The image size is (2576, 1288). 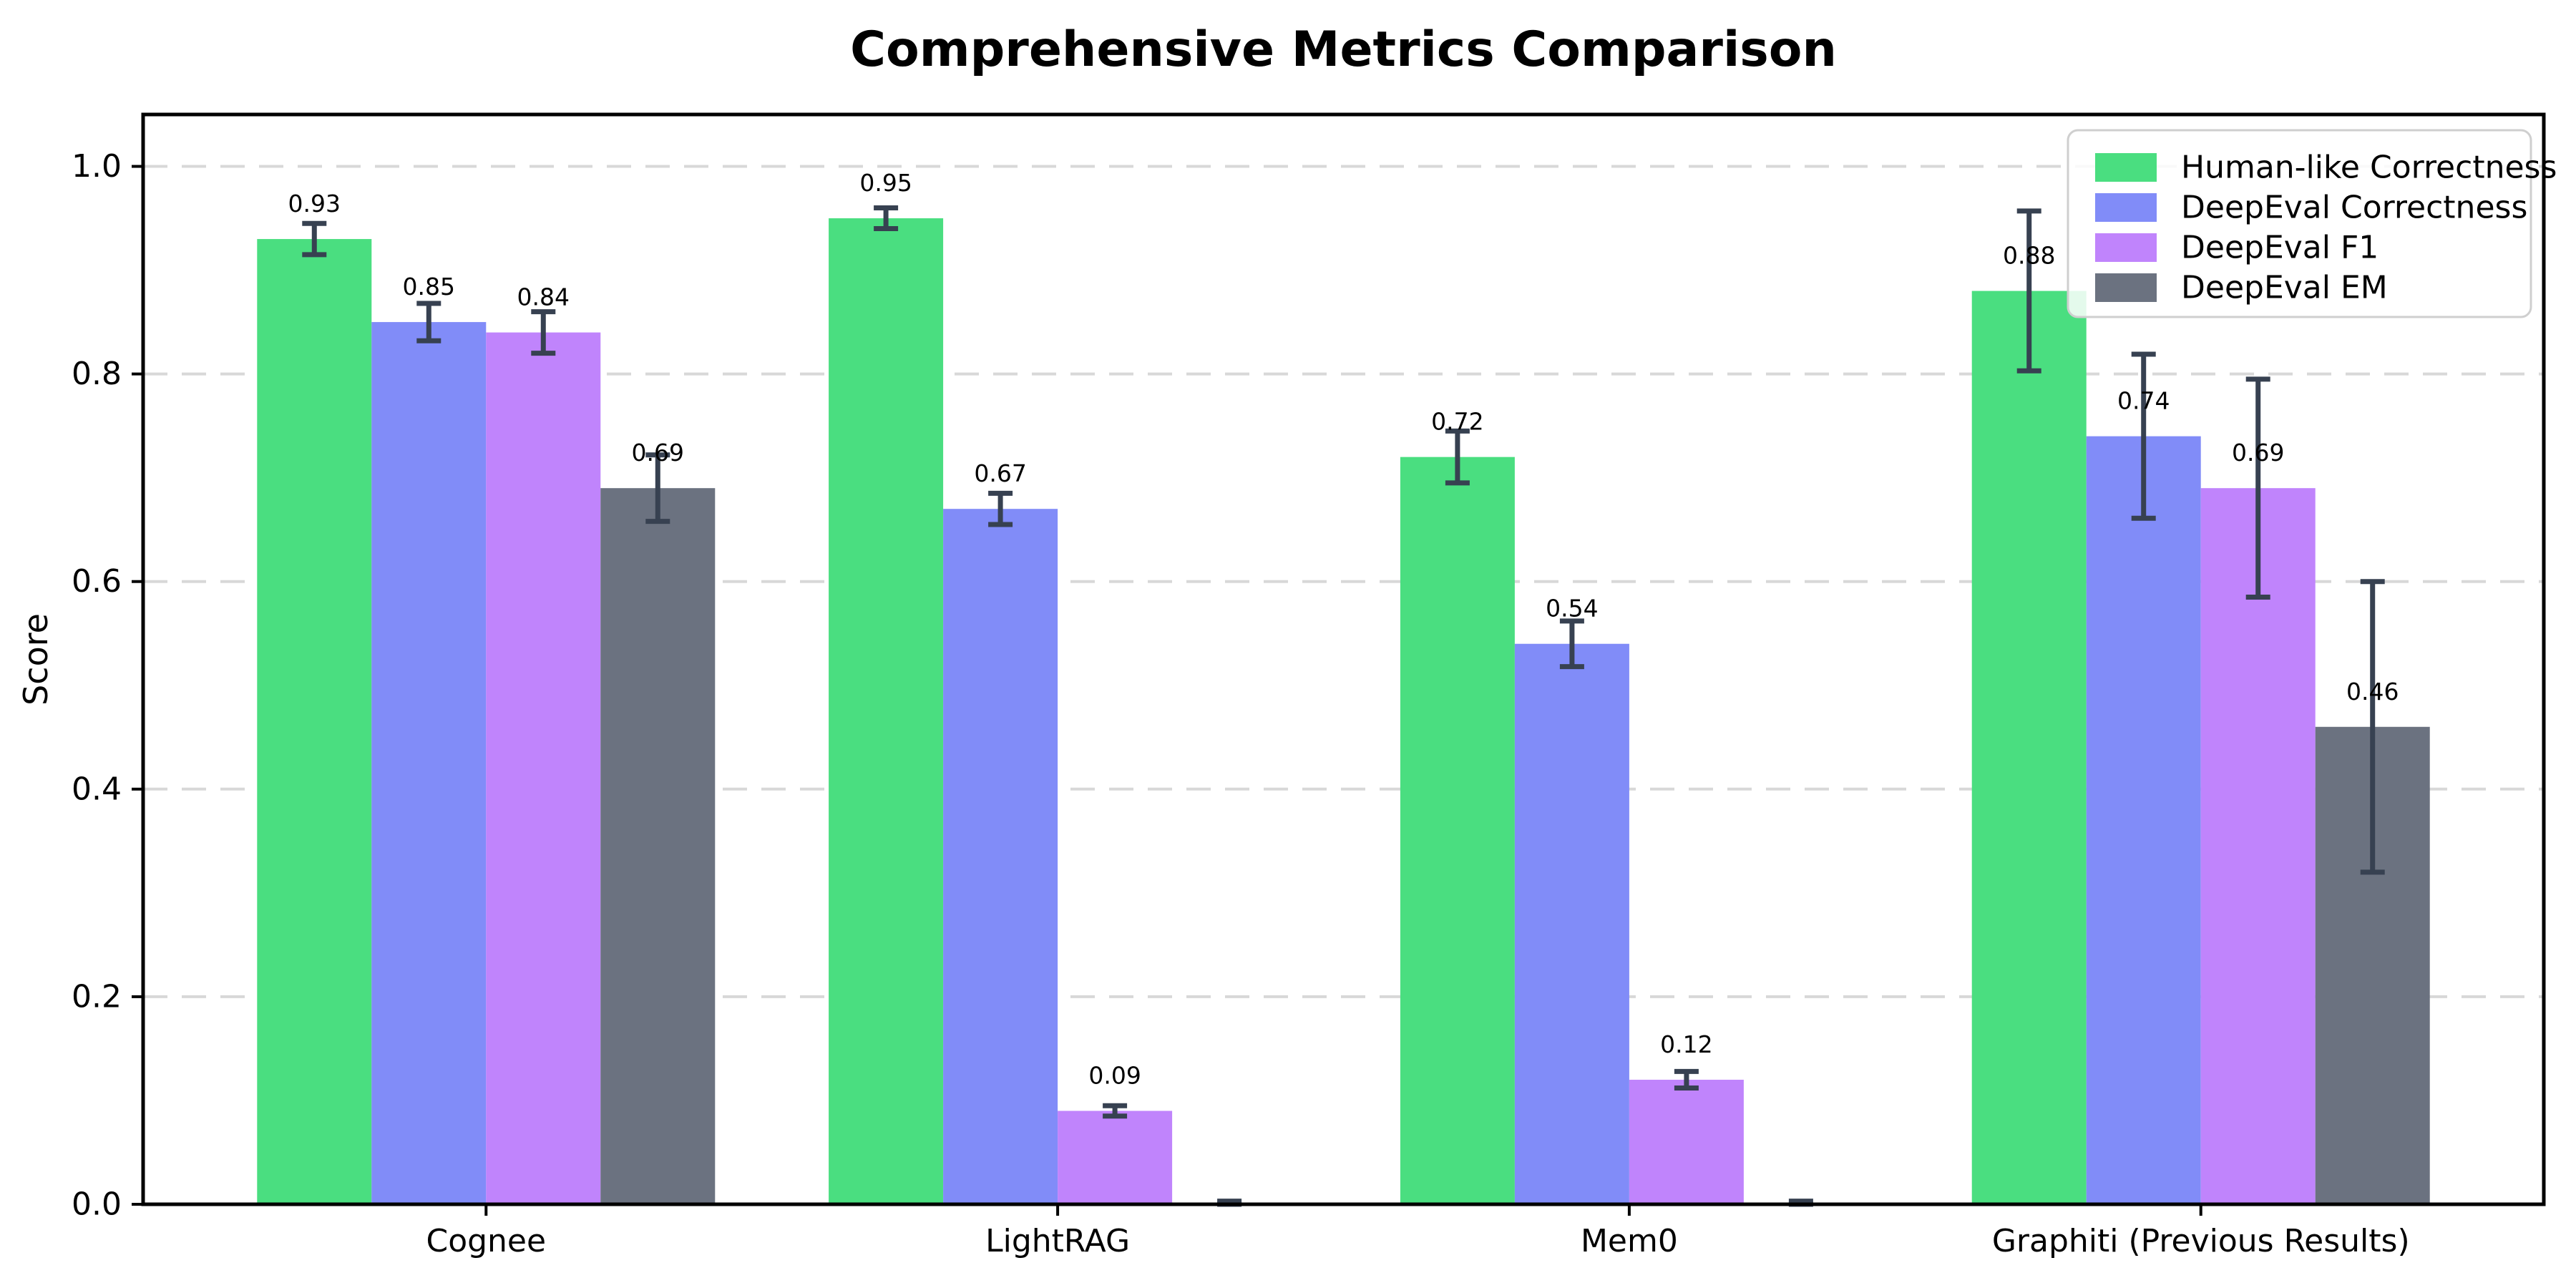 I want to click on bar-value-label: 0.54, so click(x=1572, y=609).